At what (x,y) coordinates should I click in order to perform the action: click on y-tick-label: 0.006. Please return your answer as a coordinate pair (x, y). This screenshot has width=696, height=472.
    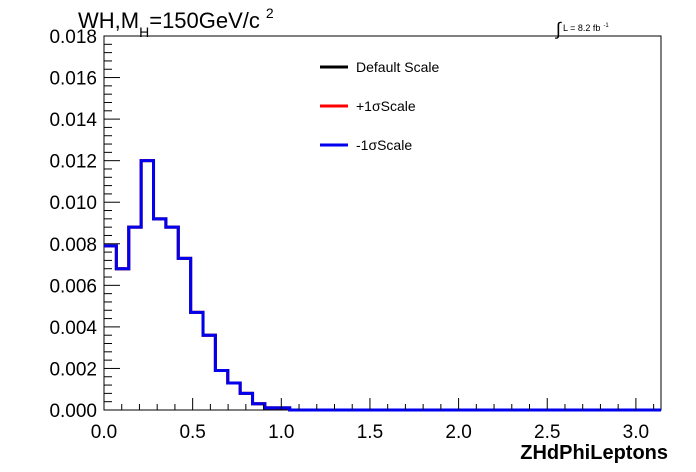
    Looking at the image, I should click on (73, 286).